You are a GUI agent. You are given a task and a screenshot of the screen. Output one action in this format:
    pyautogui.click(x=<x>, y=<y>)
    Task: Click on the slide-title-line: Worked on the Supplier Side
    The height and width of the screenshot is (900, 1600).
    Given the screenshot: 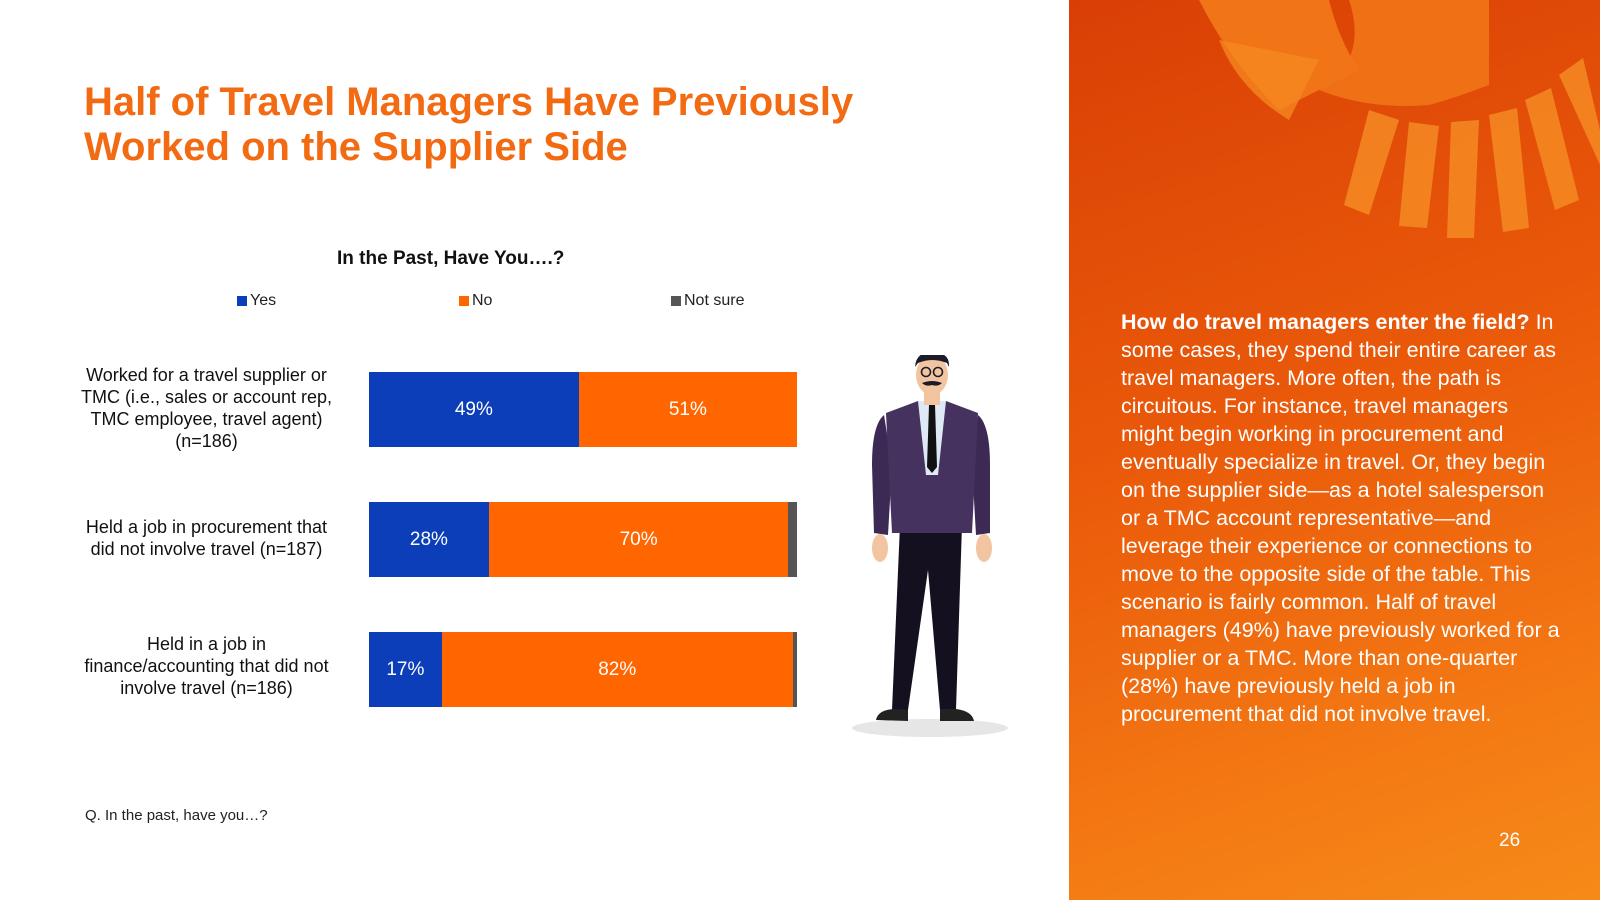 What is the action you would take?
    pyautogui.click(x=356, y=147)
    